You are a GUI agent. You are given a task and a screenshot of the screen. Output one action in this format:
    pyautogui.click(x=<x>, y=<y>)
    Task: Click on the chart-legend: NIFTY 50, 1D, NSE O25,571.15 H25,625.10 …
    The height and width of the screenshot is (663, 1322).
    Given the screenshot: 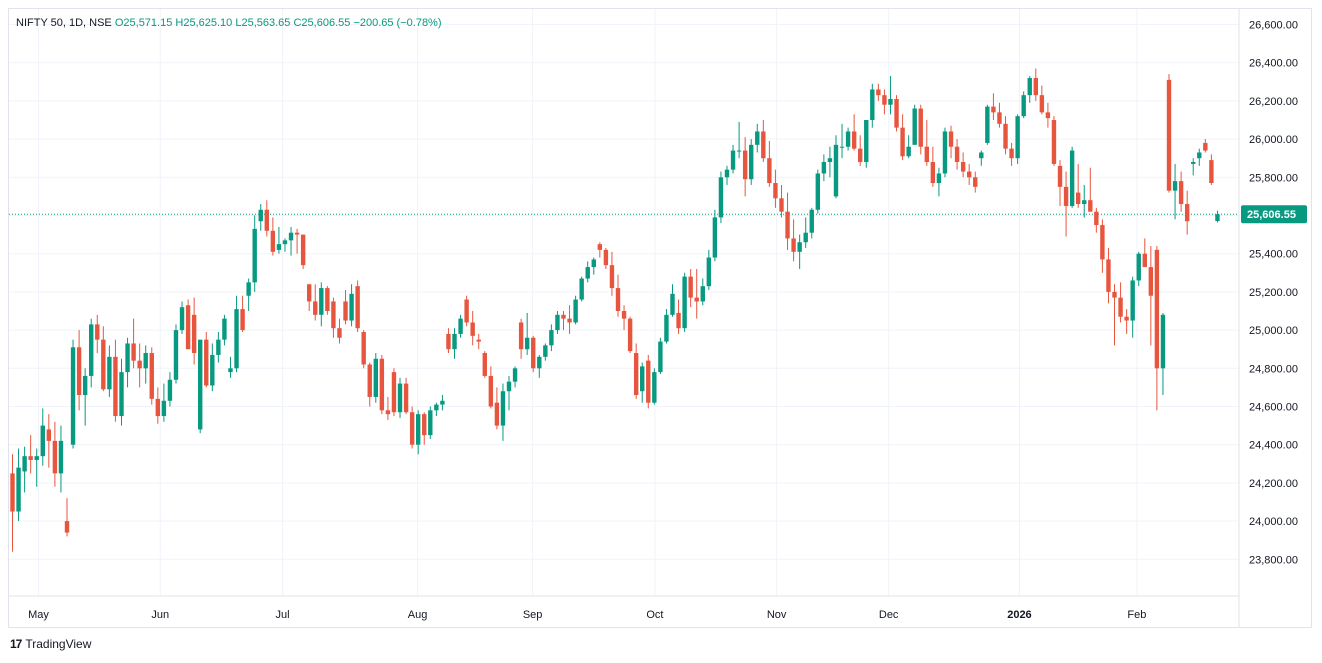 What is the action you would take?
    pyautogui.click(x=229, y=23)
    